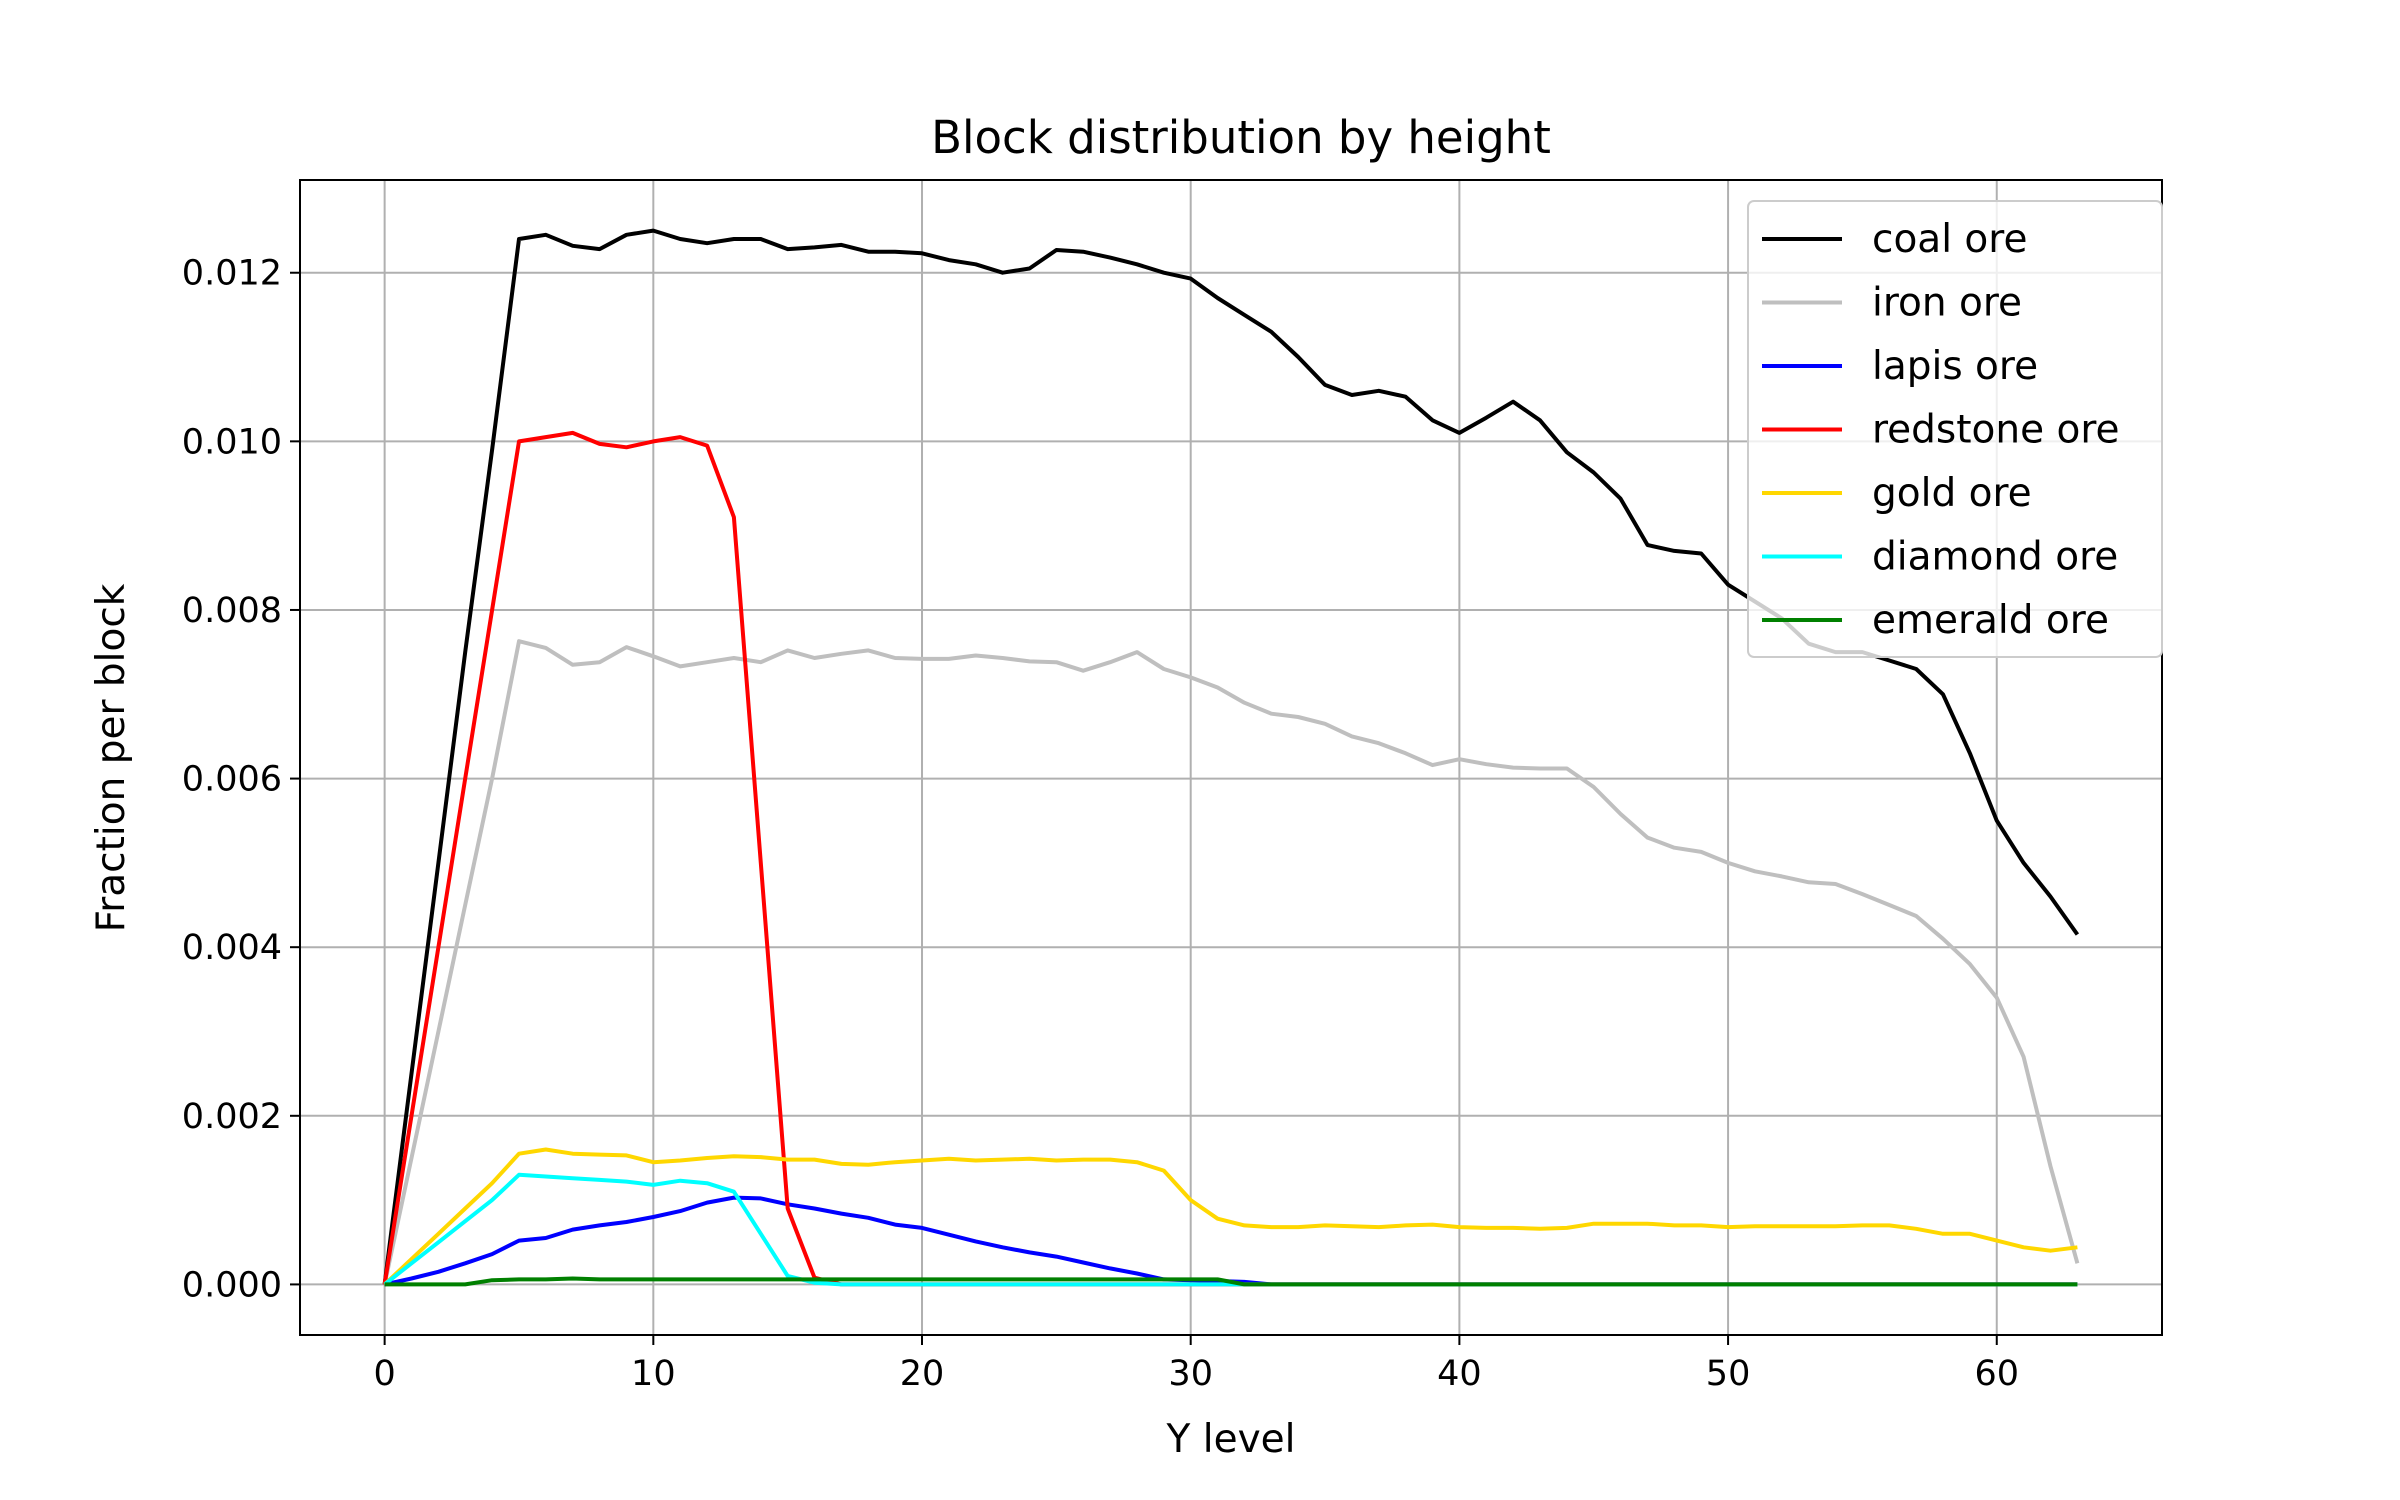 The height and width of the screenshot is (1500, 2400). I want to click on legend-box, so click(1955, 429).